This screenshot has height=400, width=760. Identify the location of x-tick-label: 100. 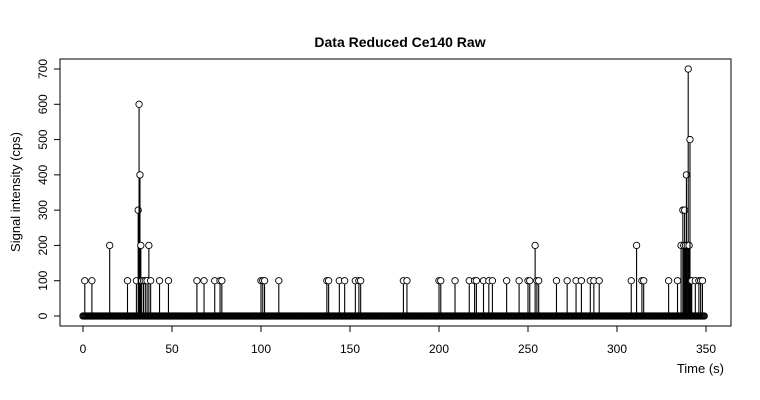
(261, 349).